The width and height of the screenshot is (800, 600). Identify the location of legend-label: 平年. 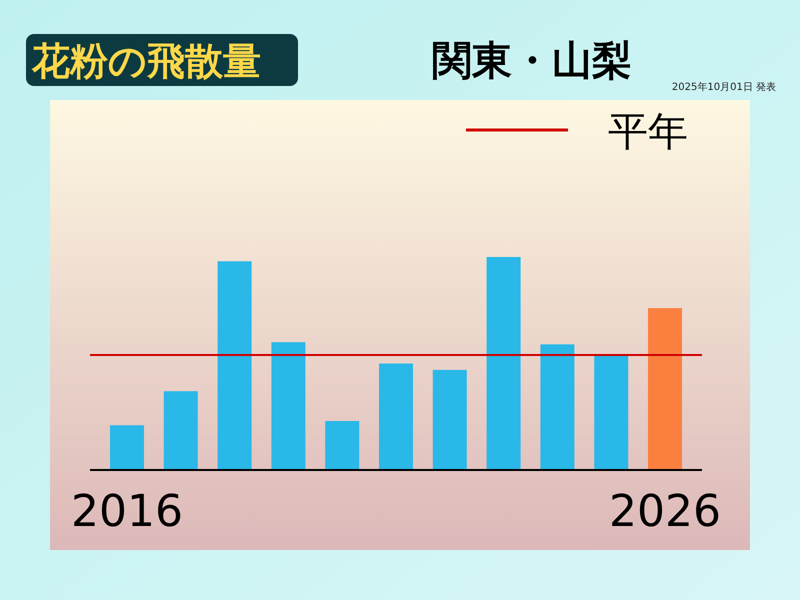
(648, 132).